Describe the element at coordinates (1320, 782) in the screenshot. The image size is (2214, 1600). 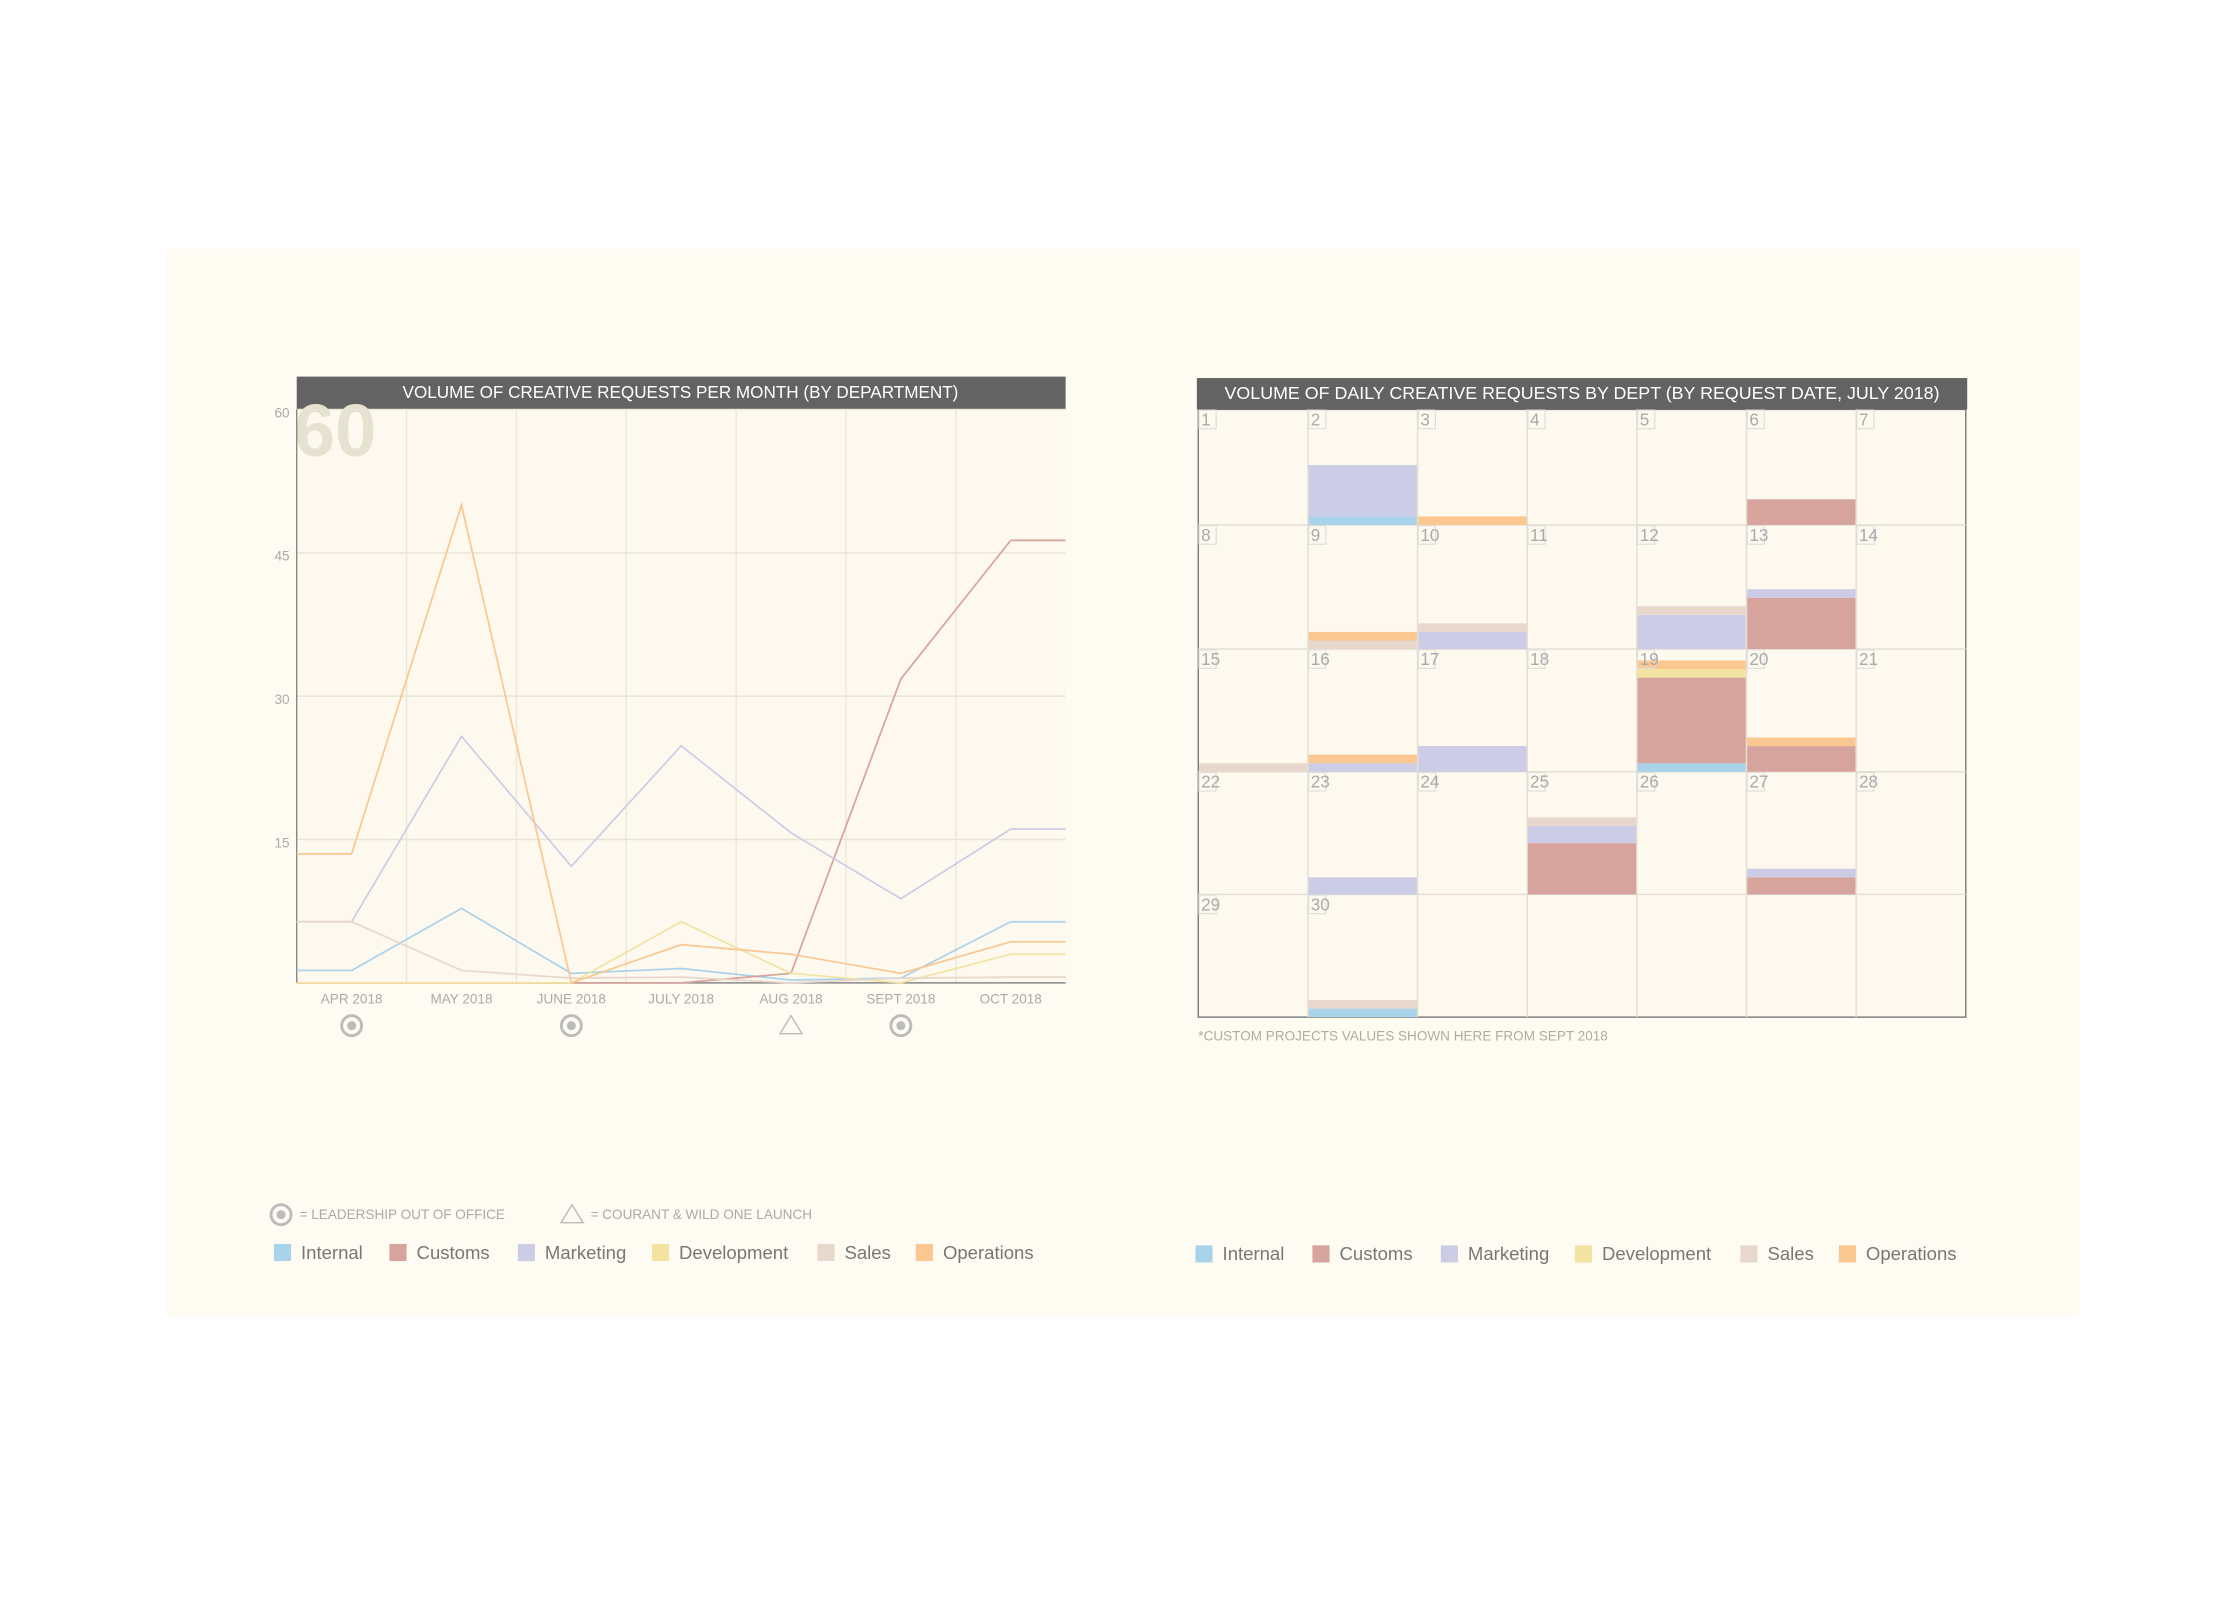
I see `day-number: 23` at that location.